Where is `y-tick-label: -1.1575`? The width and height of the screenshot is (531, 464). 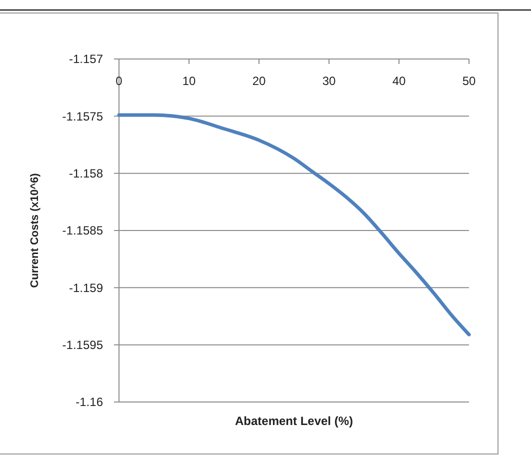
y-tick-label: -1.1575 is located at coordinates (83, 116).